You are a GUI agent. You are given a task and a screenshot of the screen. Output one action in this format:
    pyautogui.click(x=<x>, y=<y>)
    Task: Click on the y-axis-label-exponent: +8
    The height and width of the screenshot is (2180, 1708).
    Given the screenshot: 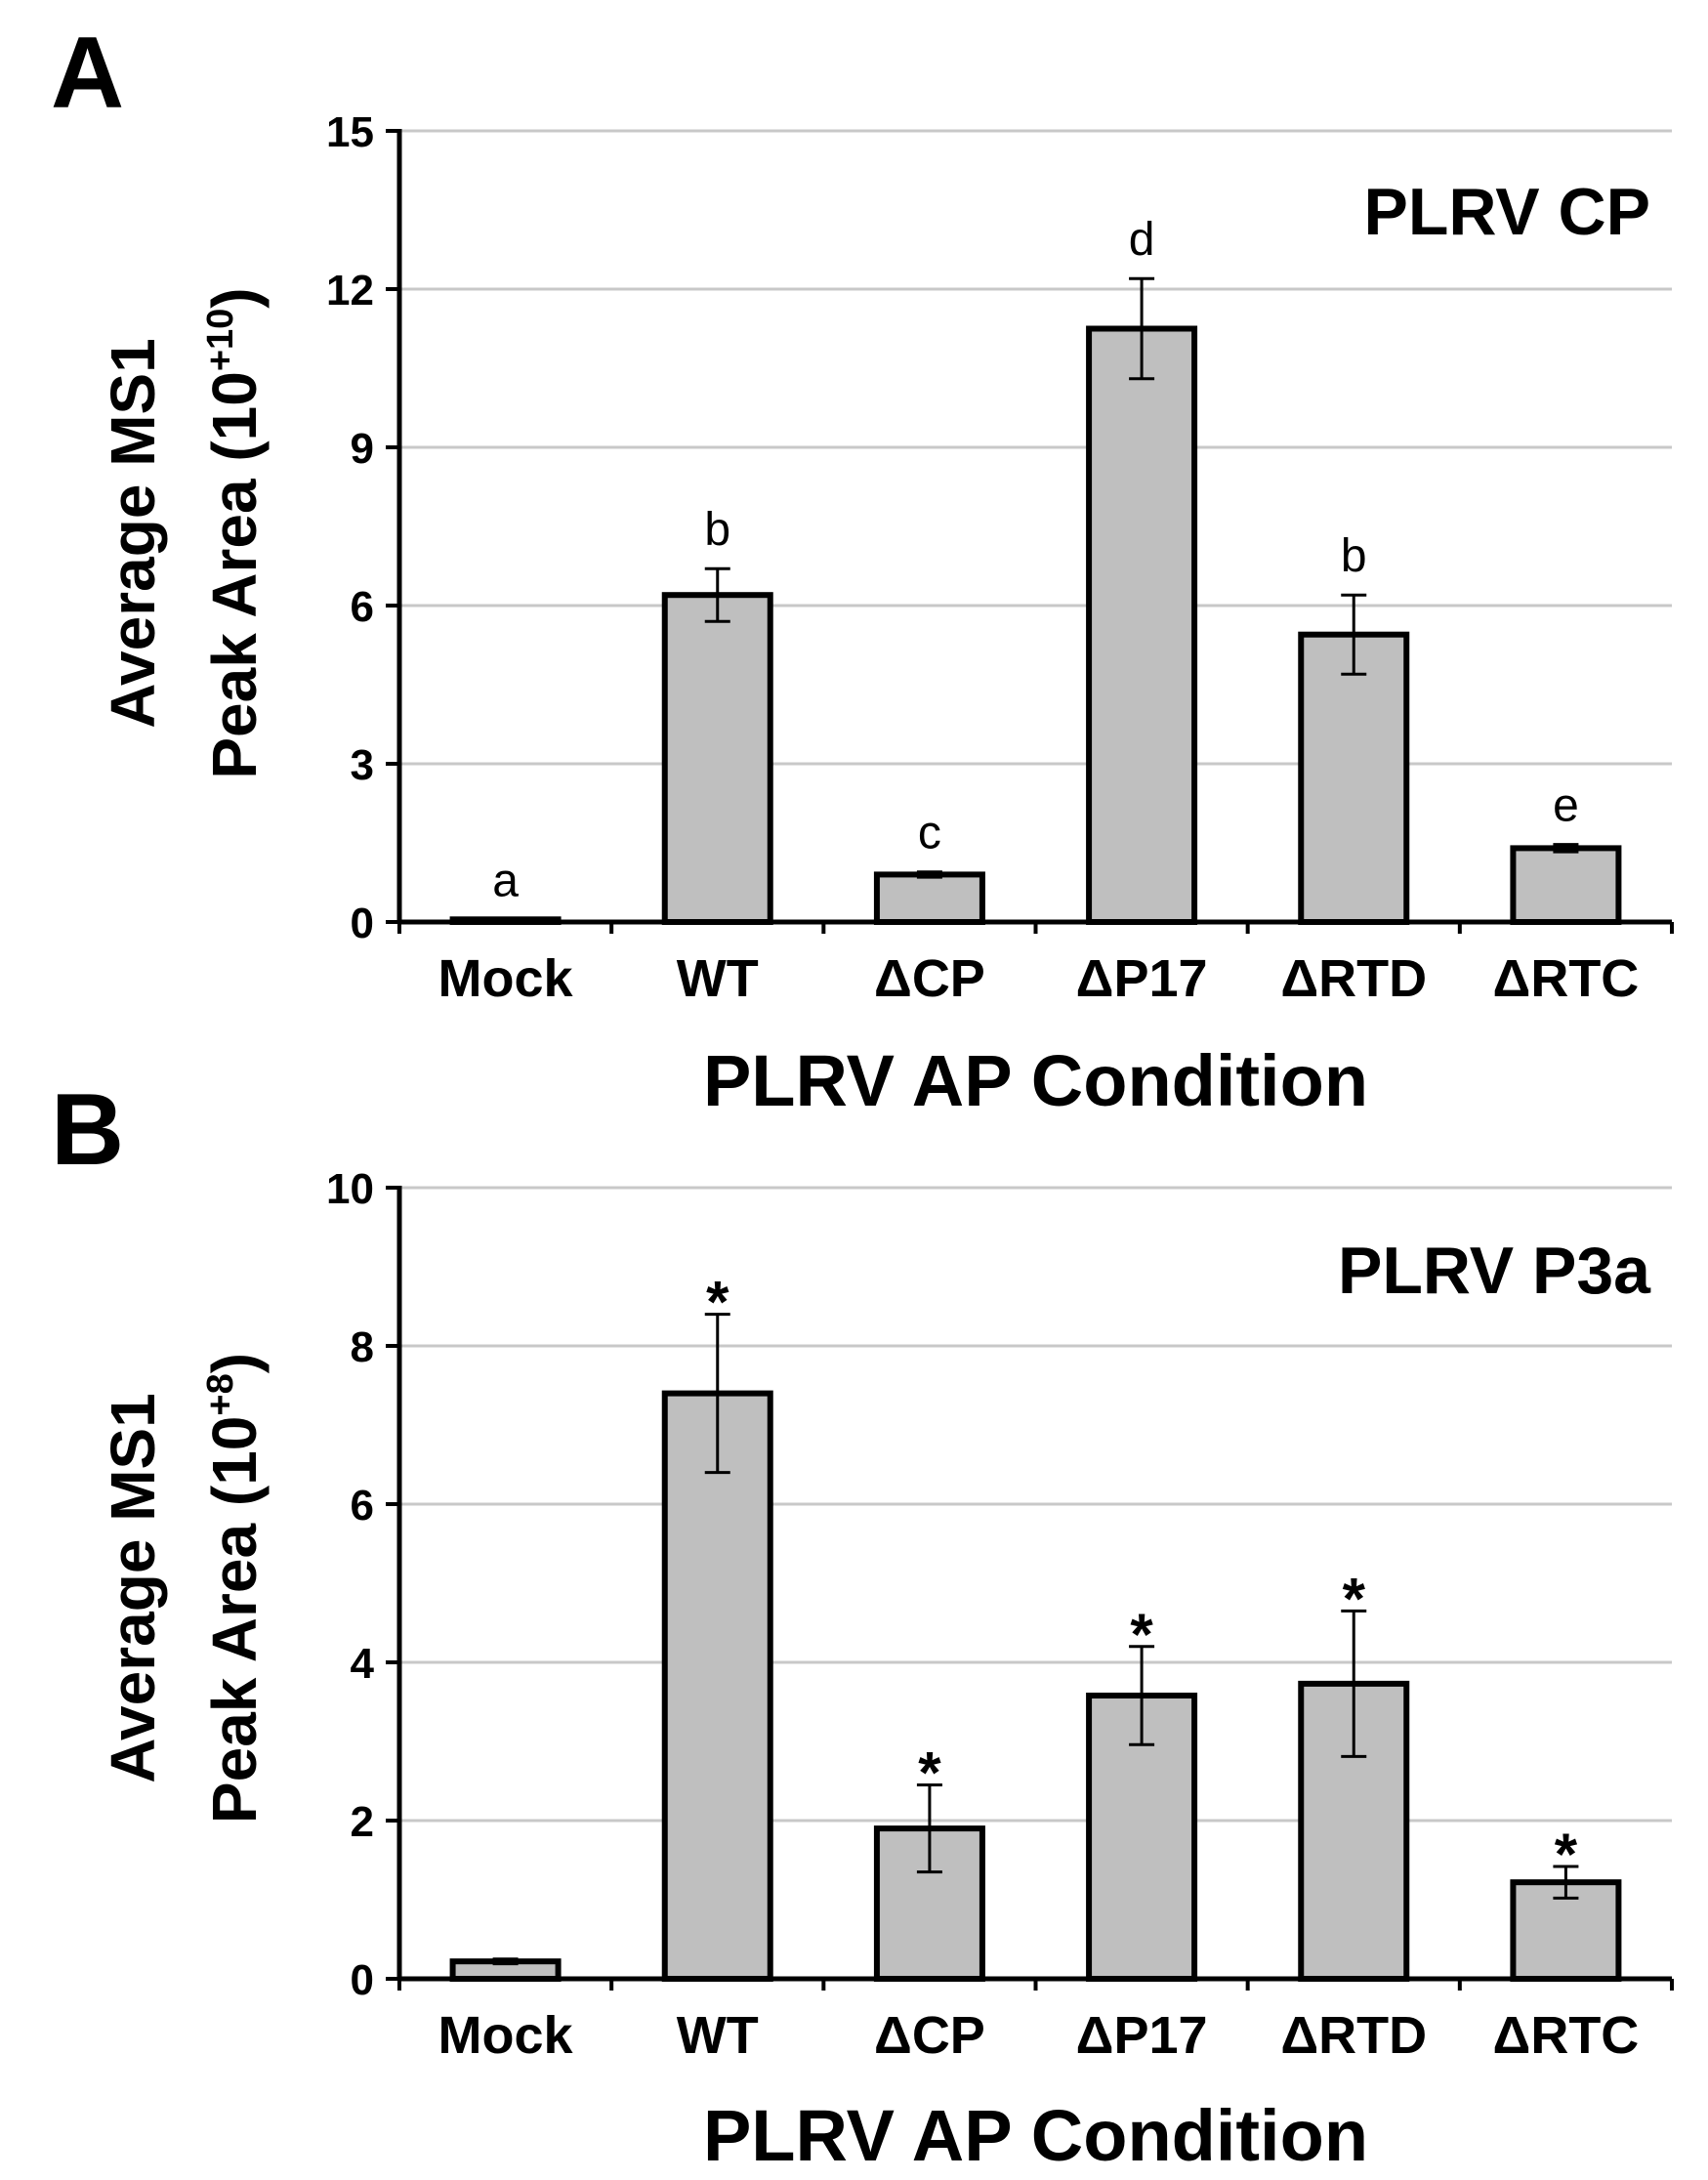 What is the action you would take?
    pyautogui.click(x=221, y=1394)
    